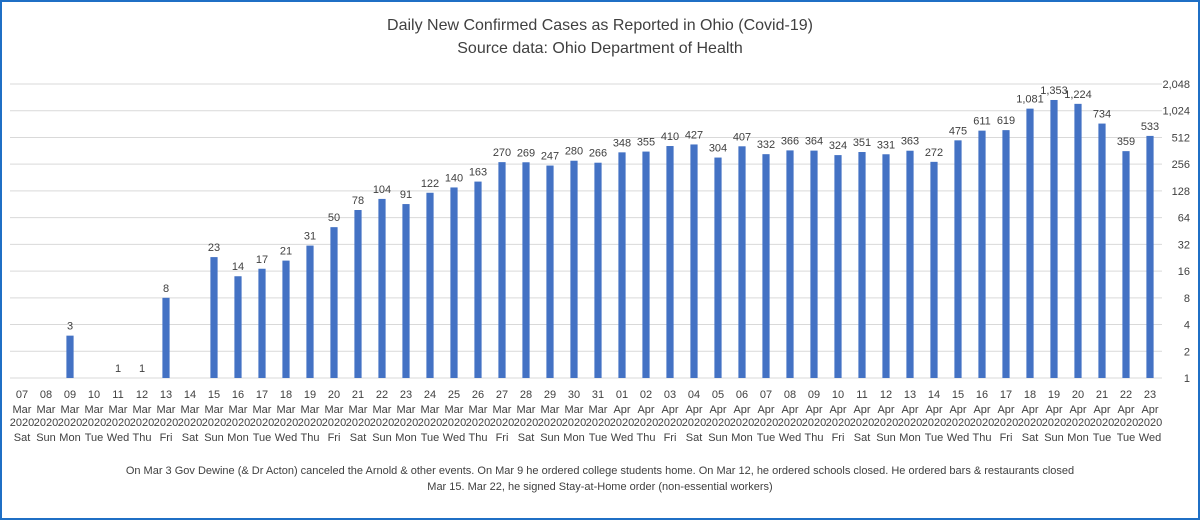 This screenshot has width=1200, height=520. What do you see at coordinates (214, 248) in the screenshot?
I see `data-label: 23` at bounding box center [214, 248].